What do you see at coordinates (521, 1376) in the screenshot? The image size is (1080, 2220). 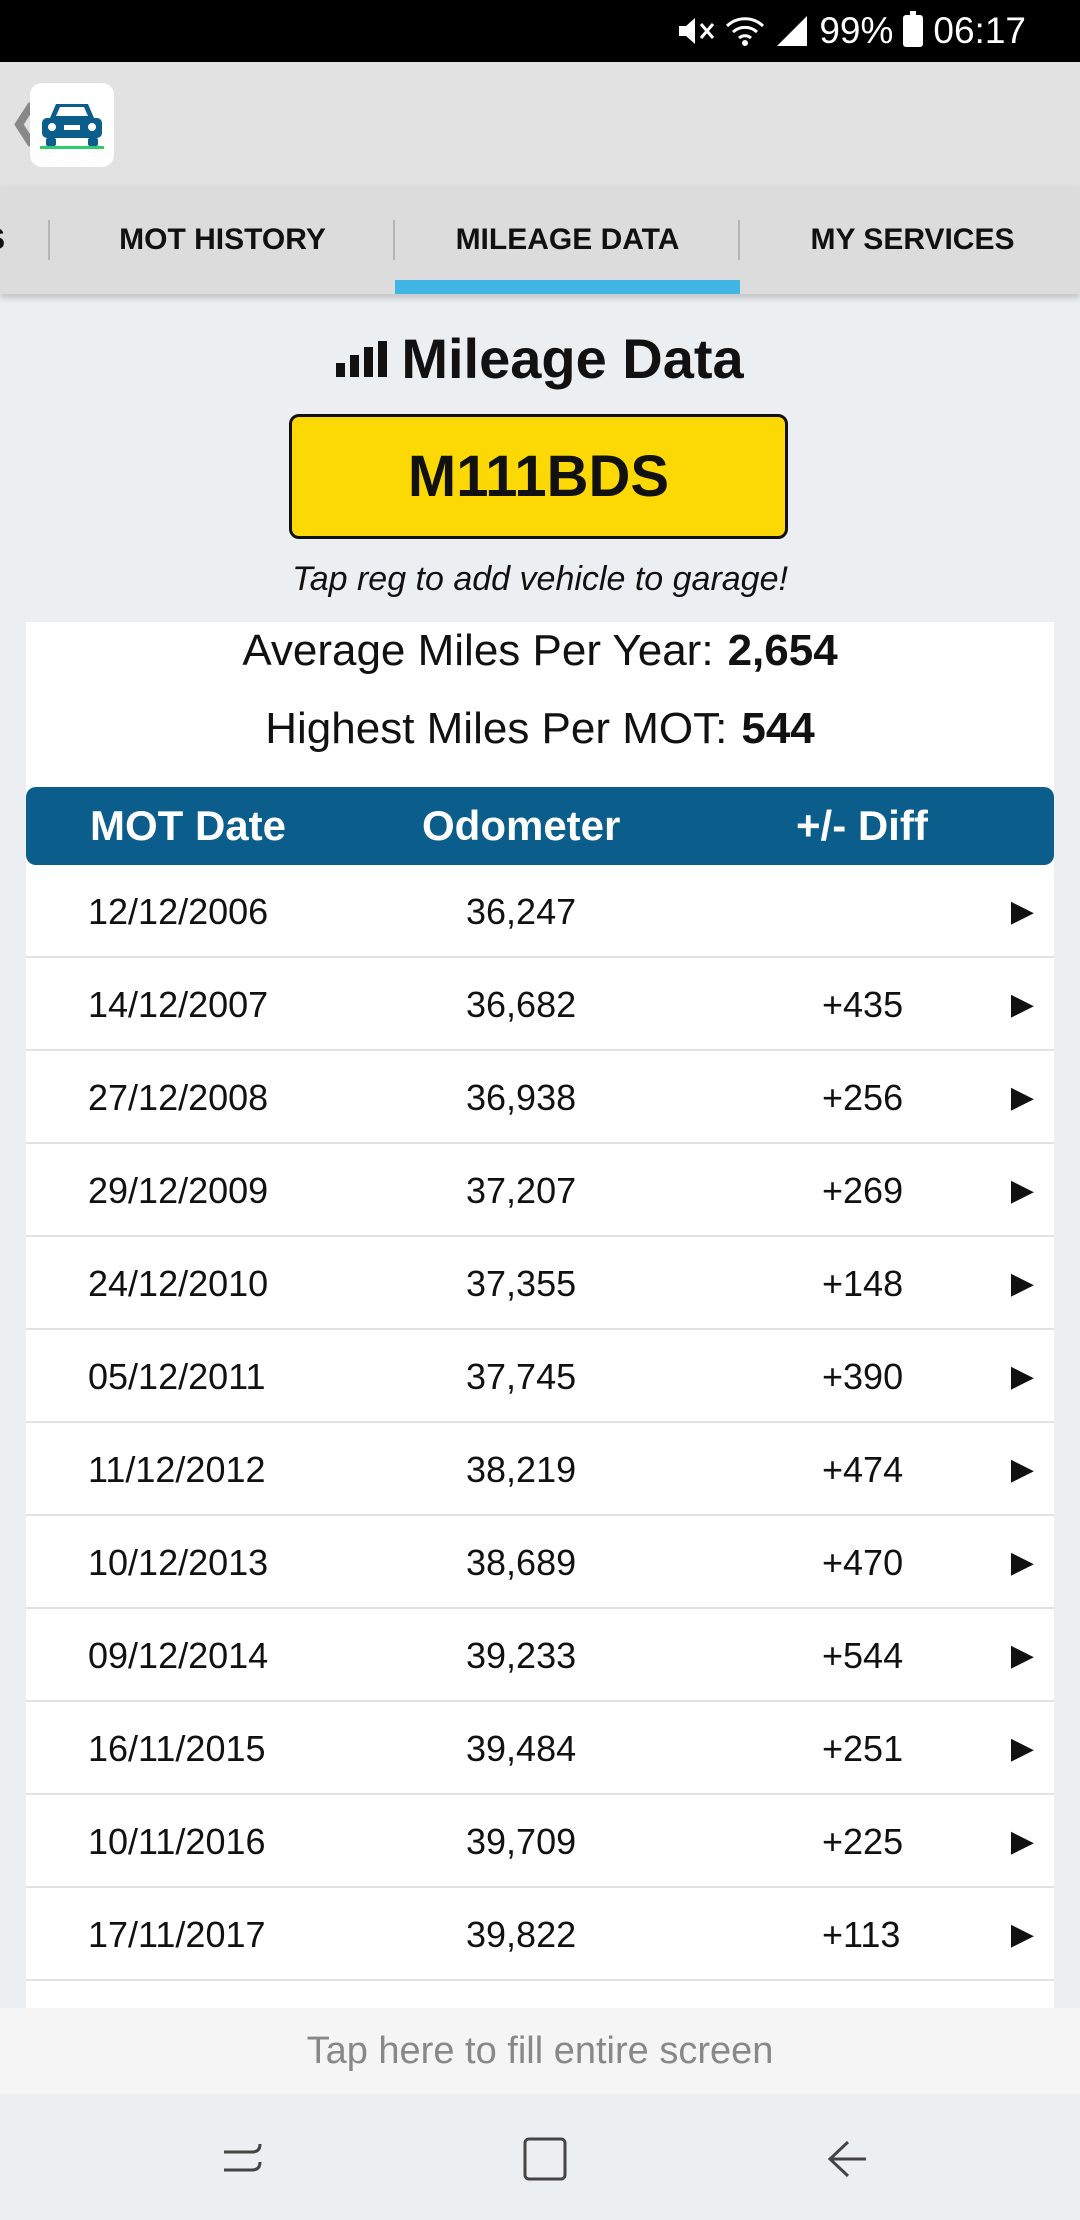 I see `cell-odometer: 37,745` at bounding box center [521, 1376].